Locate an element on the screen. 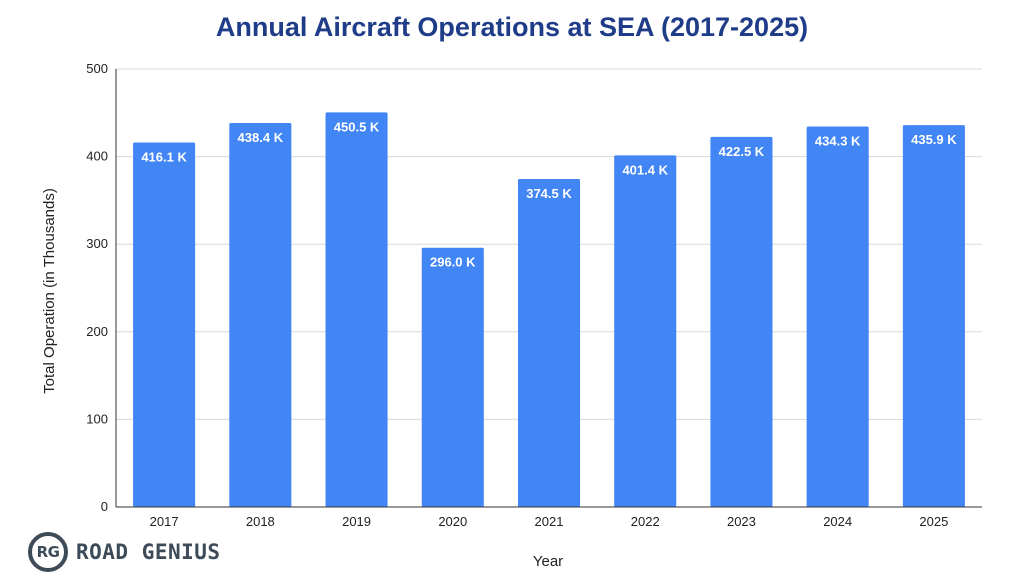  data-label-2017: 416.1 K is located at coordinates (164, 156).